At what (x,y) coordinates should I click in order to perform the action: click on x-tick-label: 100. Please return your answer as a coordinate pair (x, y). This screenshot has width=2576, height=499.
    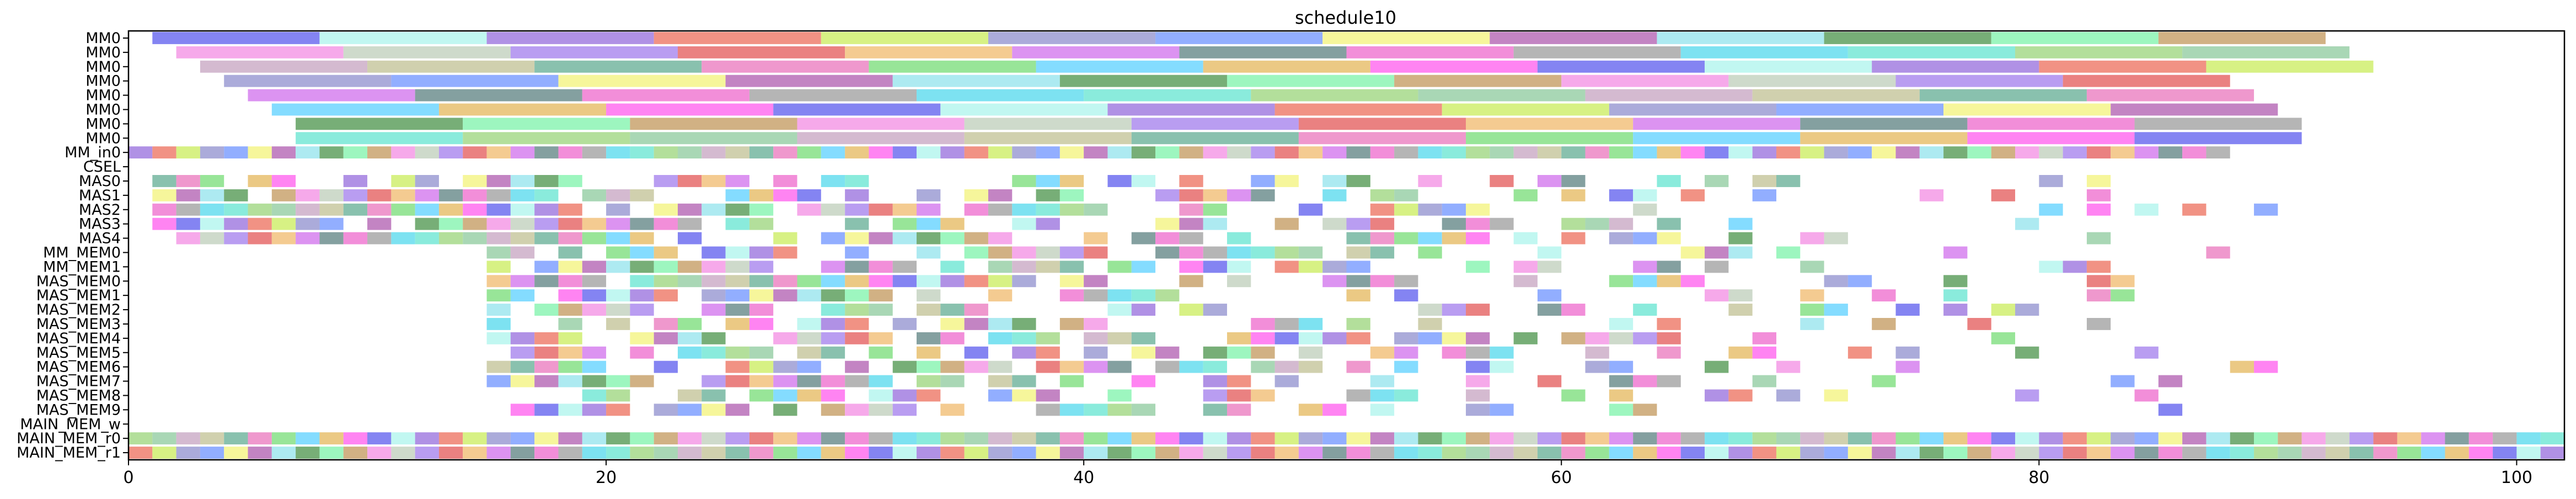
    Looking at the image, I should click on (2516, 478).